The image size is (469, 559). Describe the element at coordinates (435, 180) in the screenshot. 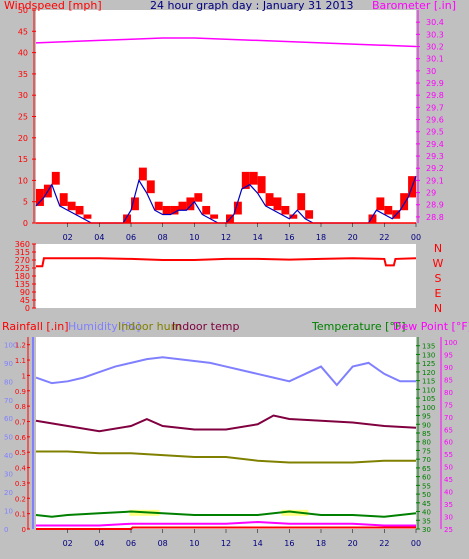

I see `barometer-tick-label: 29.1` at that location.